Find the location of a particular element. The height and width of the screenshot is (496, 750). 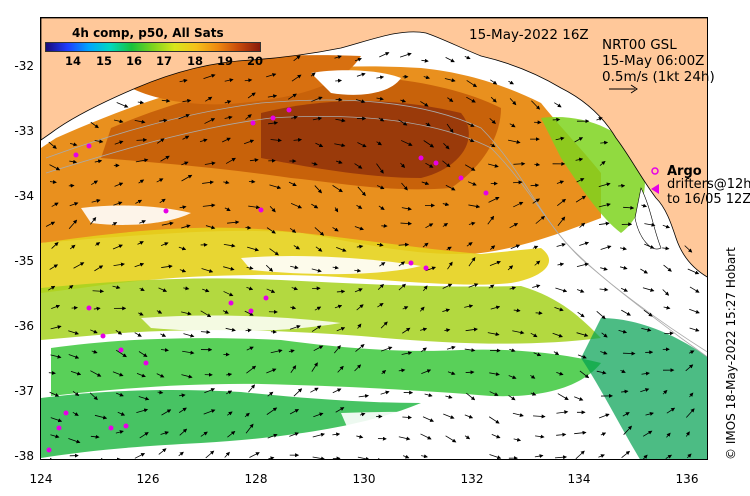

imos-credit: © IMOS 18-May-2022 15:27 Hobart is located at coordinates (731, 353).